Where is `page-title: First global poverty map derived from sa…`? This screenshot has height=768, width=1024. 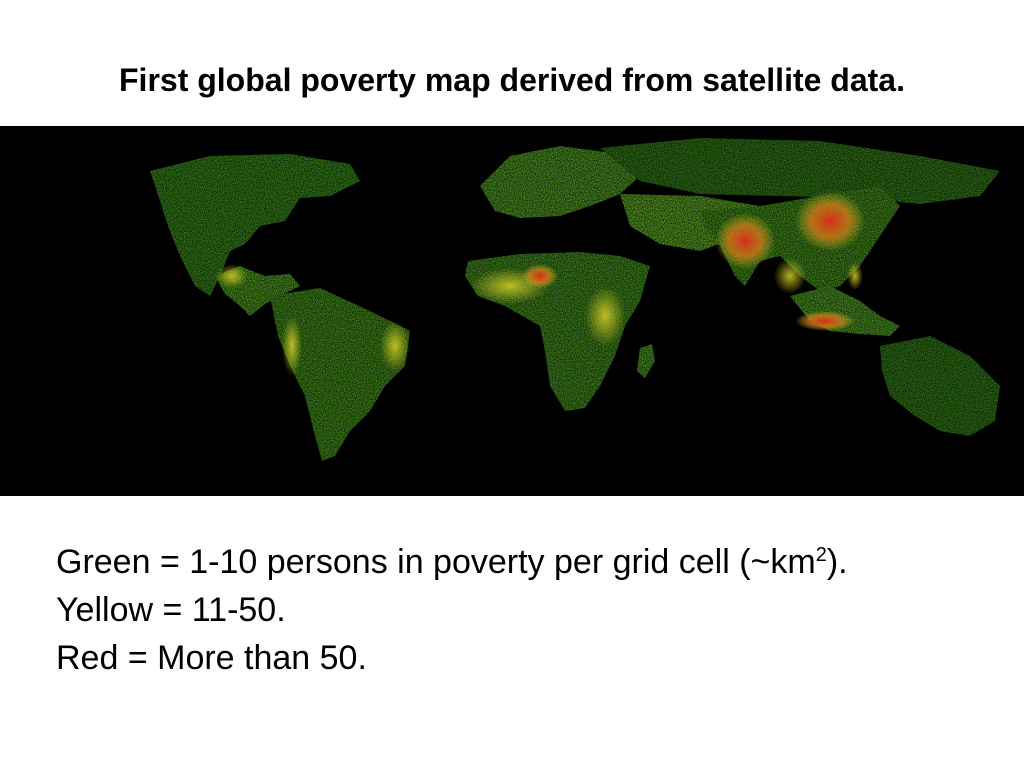
page-title: First global poverty map derived from sa… is located at coordinates (512, 80).